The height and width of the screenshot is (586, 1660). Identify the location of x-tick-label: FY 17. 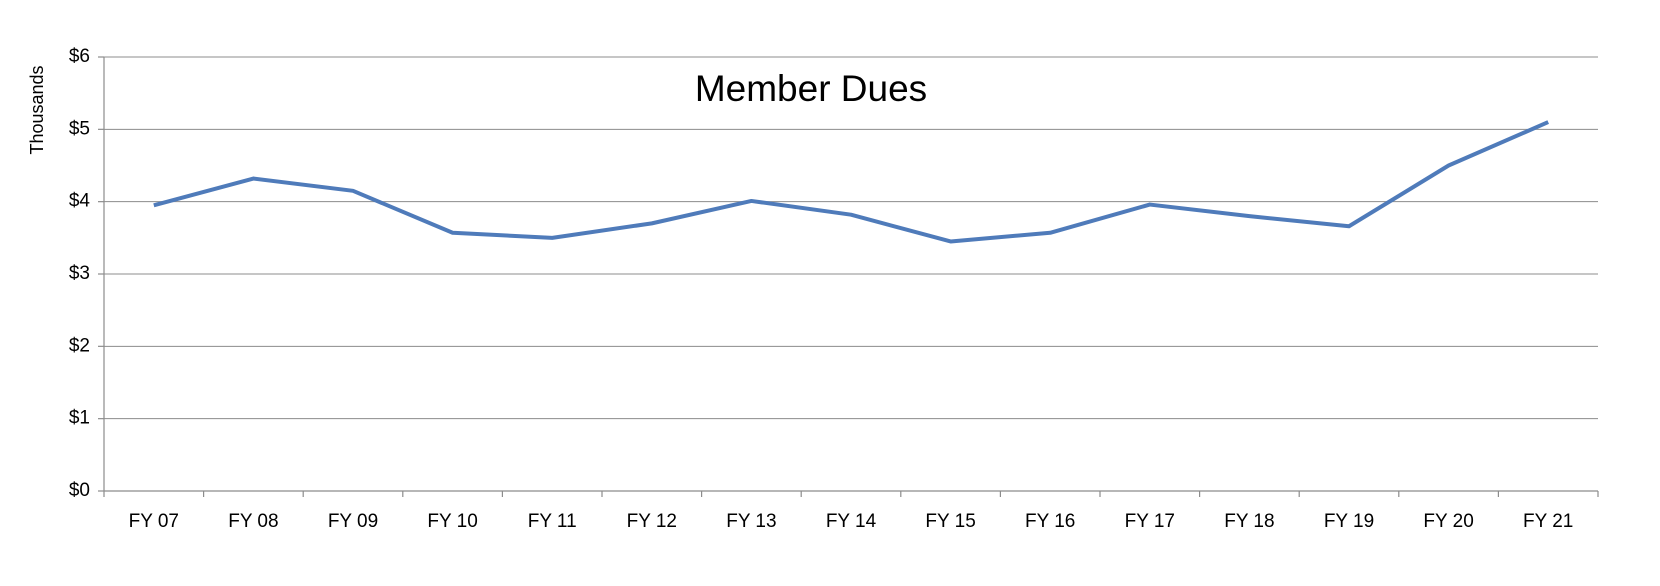
(1150, 521).